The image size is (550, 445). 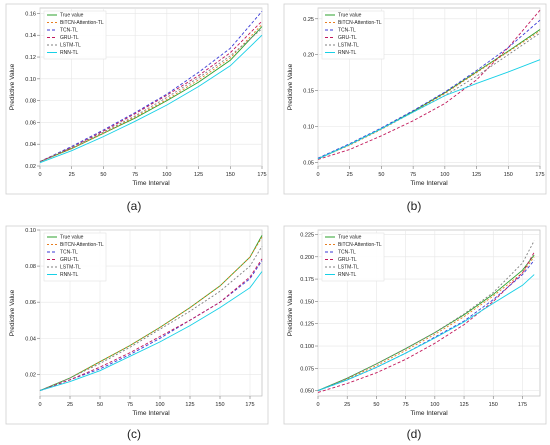 What do you see at coordinates (414, 434) in the screenshot?
I see `panel-label-d: (d)` at bounding box center [414, 434].